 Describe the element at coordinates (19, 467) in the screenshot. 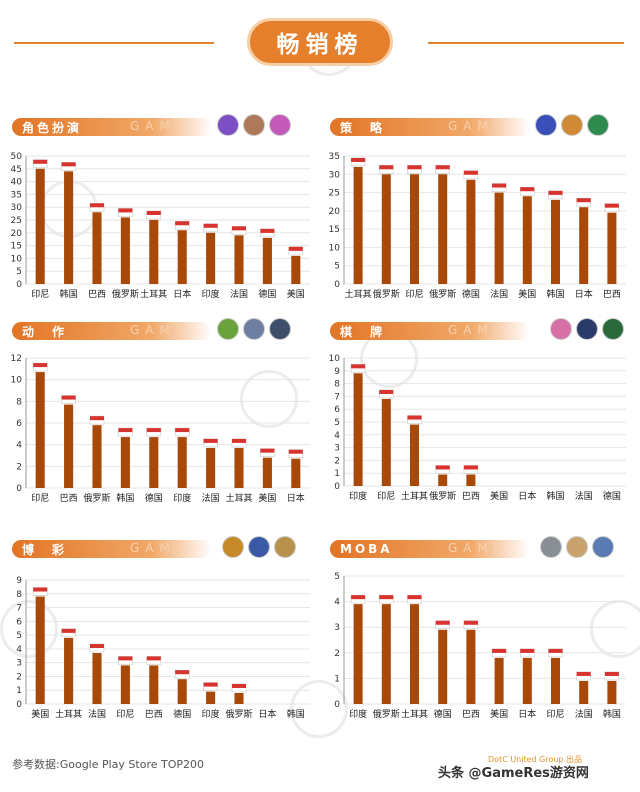

I see `y-tick-label: 2` at that location.